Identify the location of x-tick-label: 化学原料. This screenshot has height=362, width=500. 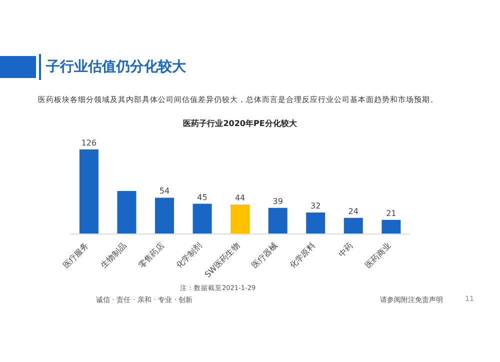
(302, 255).